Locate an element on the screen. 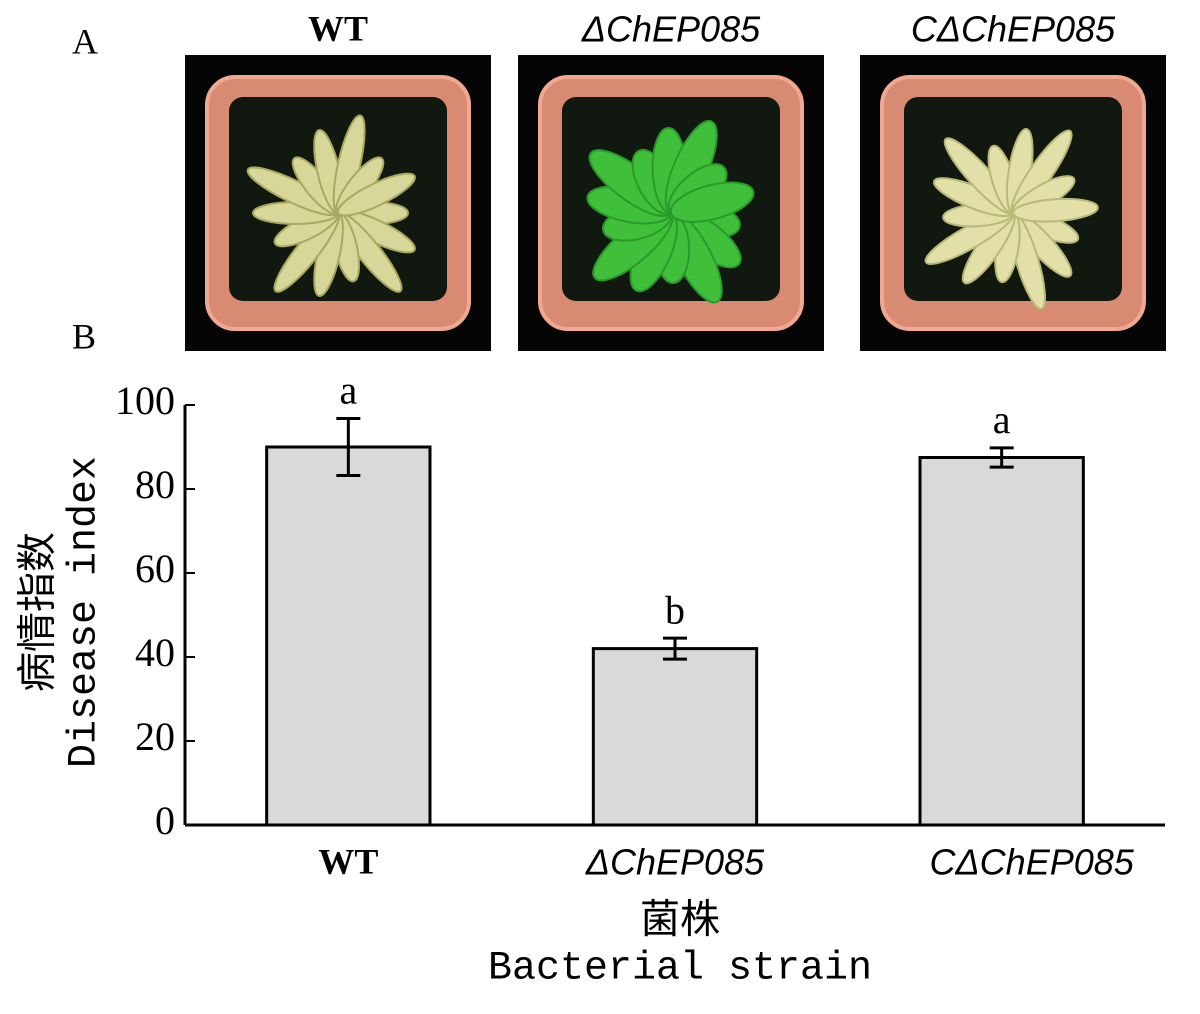 Image resolution: width=1200 pixels, height=1014 pixels. x-axis-label: Bacterial strain is located at coordinates (680, 969).